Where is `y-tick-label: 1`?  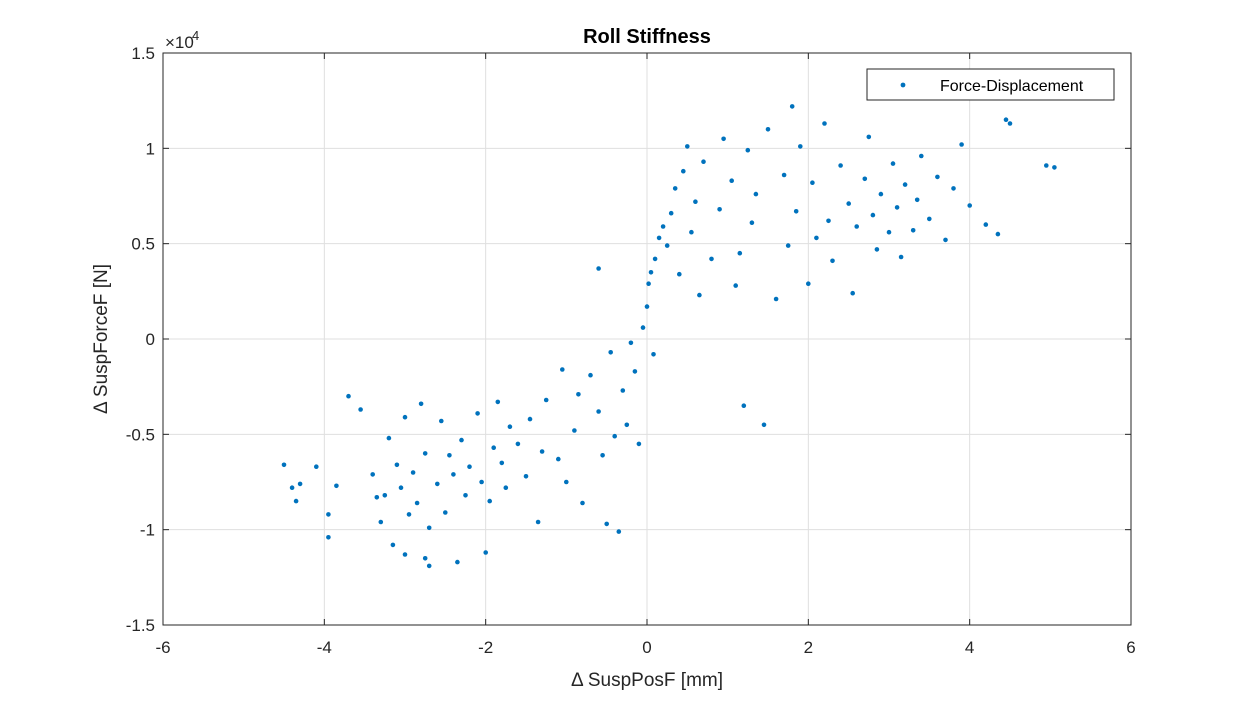
y-tick-label: 1 is located at coordinates (150, 148).